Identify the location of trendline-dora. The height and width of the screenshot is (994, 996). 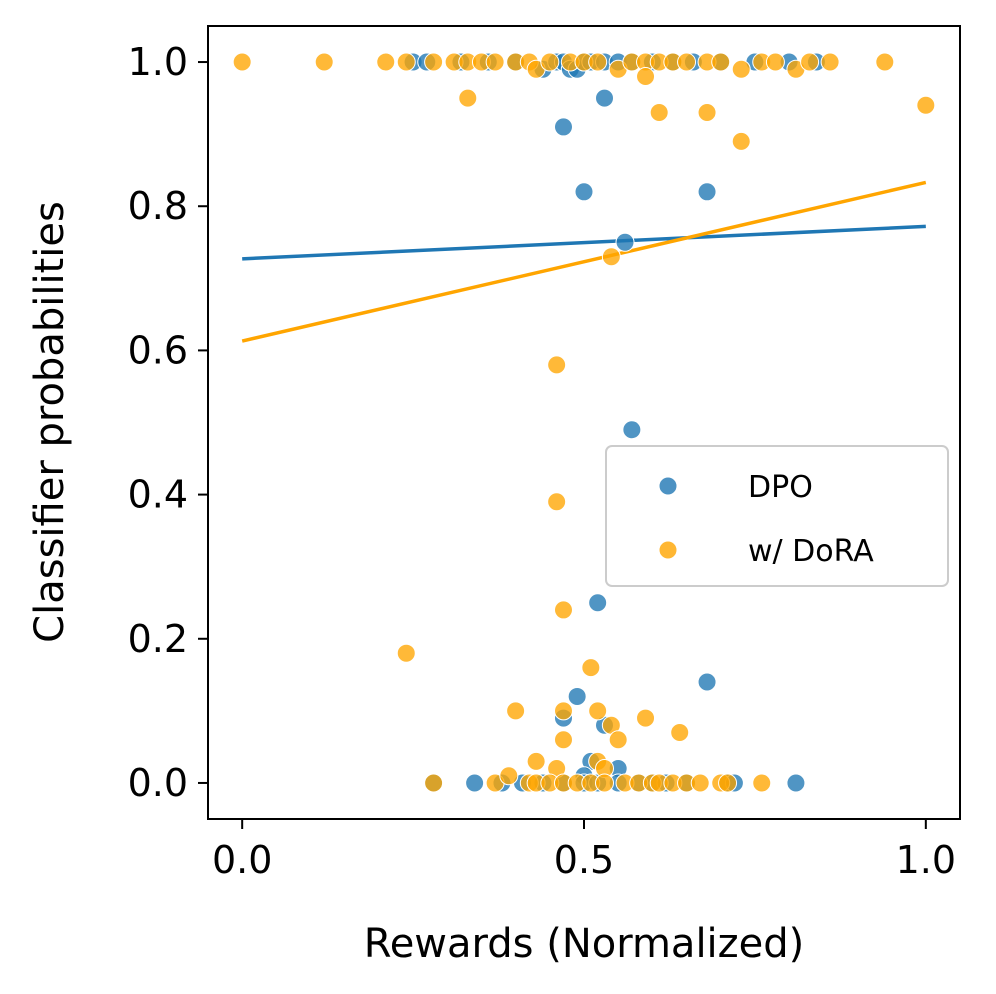
(584, 261).